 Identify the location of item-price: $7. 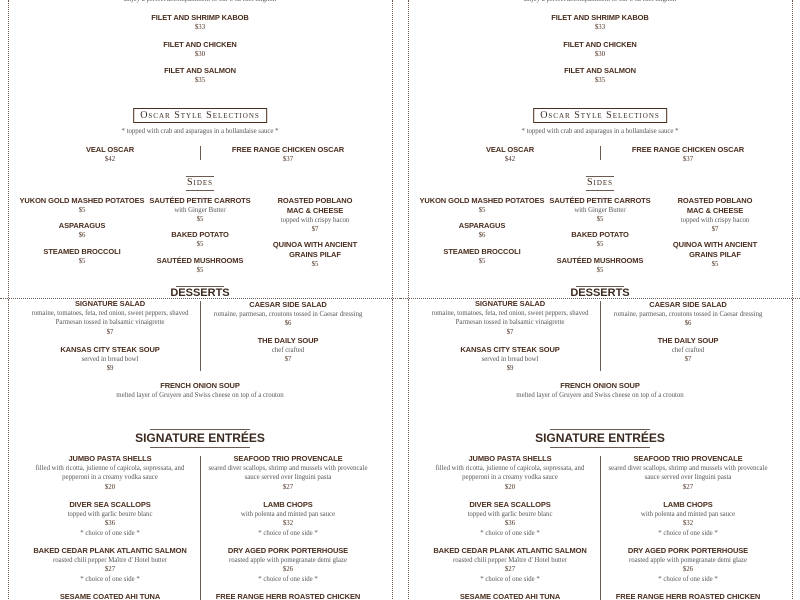
(510, 332).